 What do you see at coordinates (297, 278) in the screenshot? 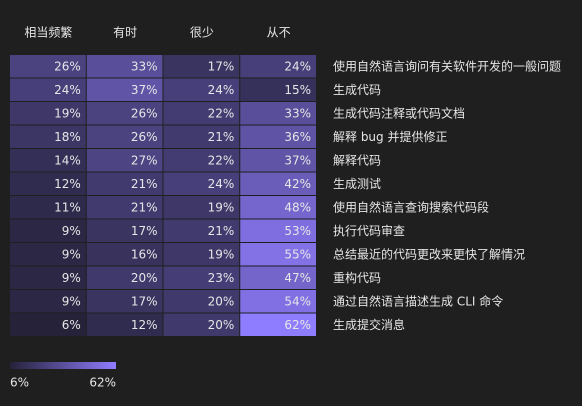
I see `cell-label: 47%` at bounding box center [297, 278].